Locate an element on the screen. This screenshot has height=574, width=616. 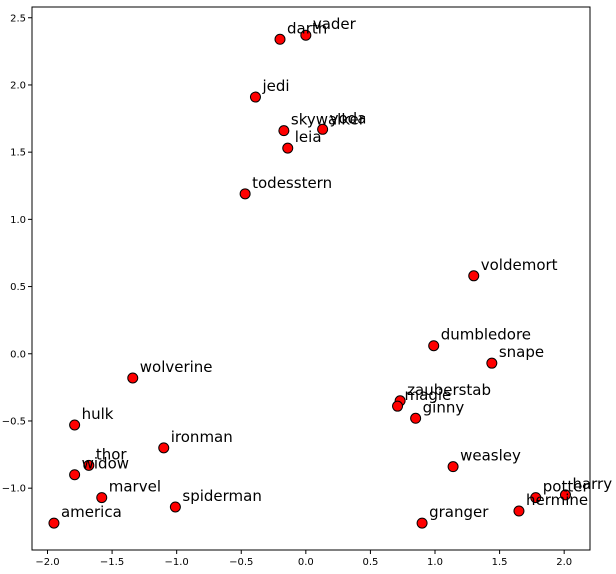
point-label-spiderman: spiderman is located at coordinates (221, 496).